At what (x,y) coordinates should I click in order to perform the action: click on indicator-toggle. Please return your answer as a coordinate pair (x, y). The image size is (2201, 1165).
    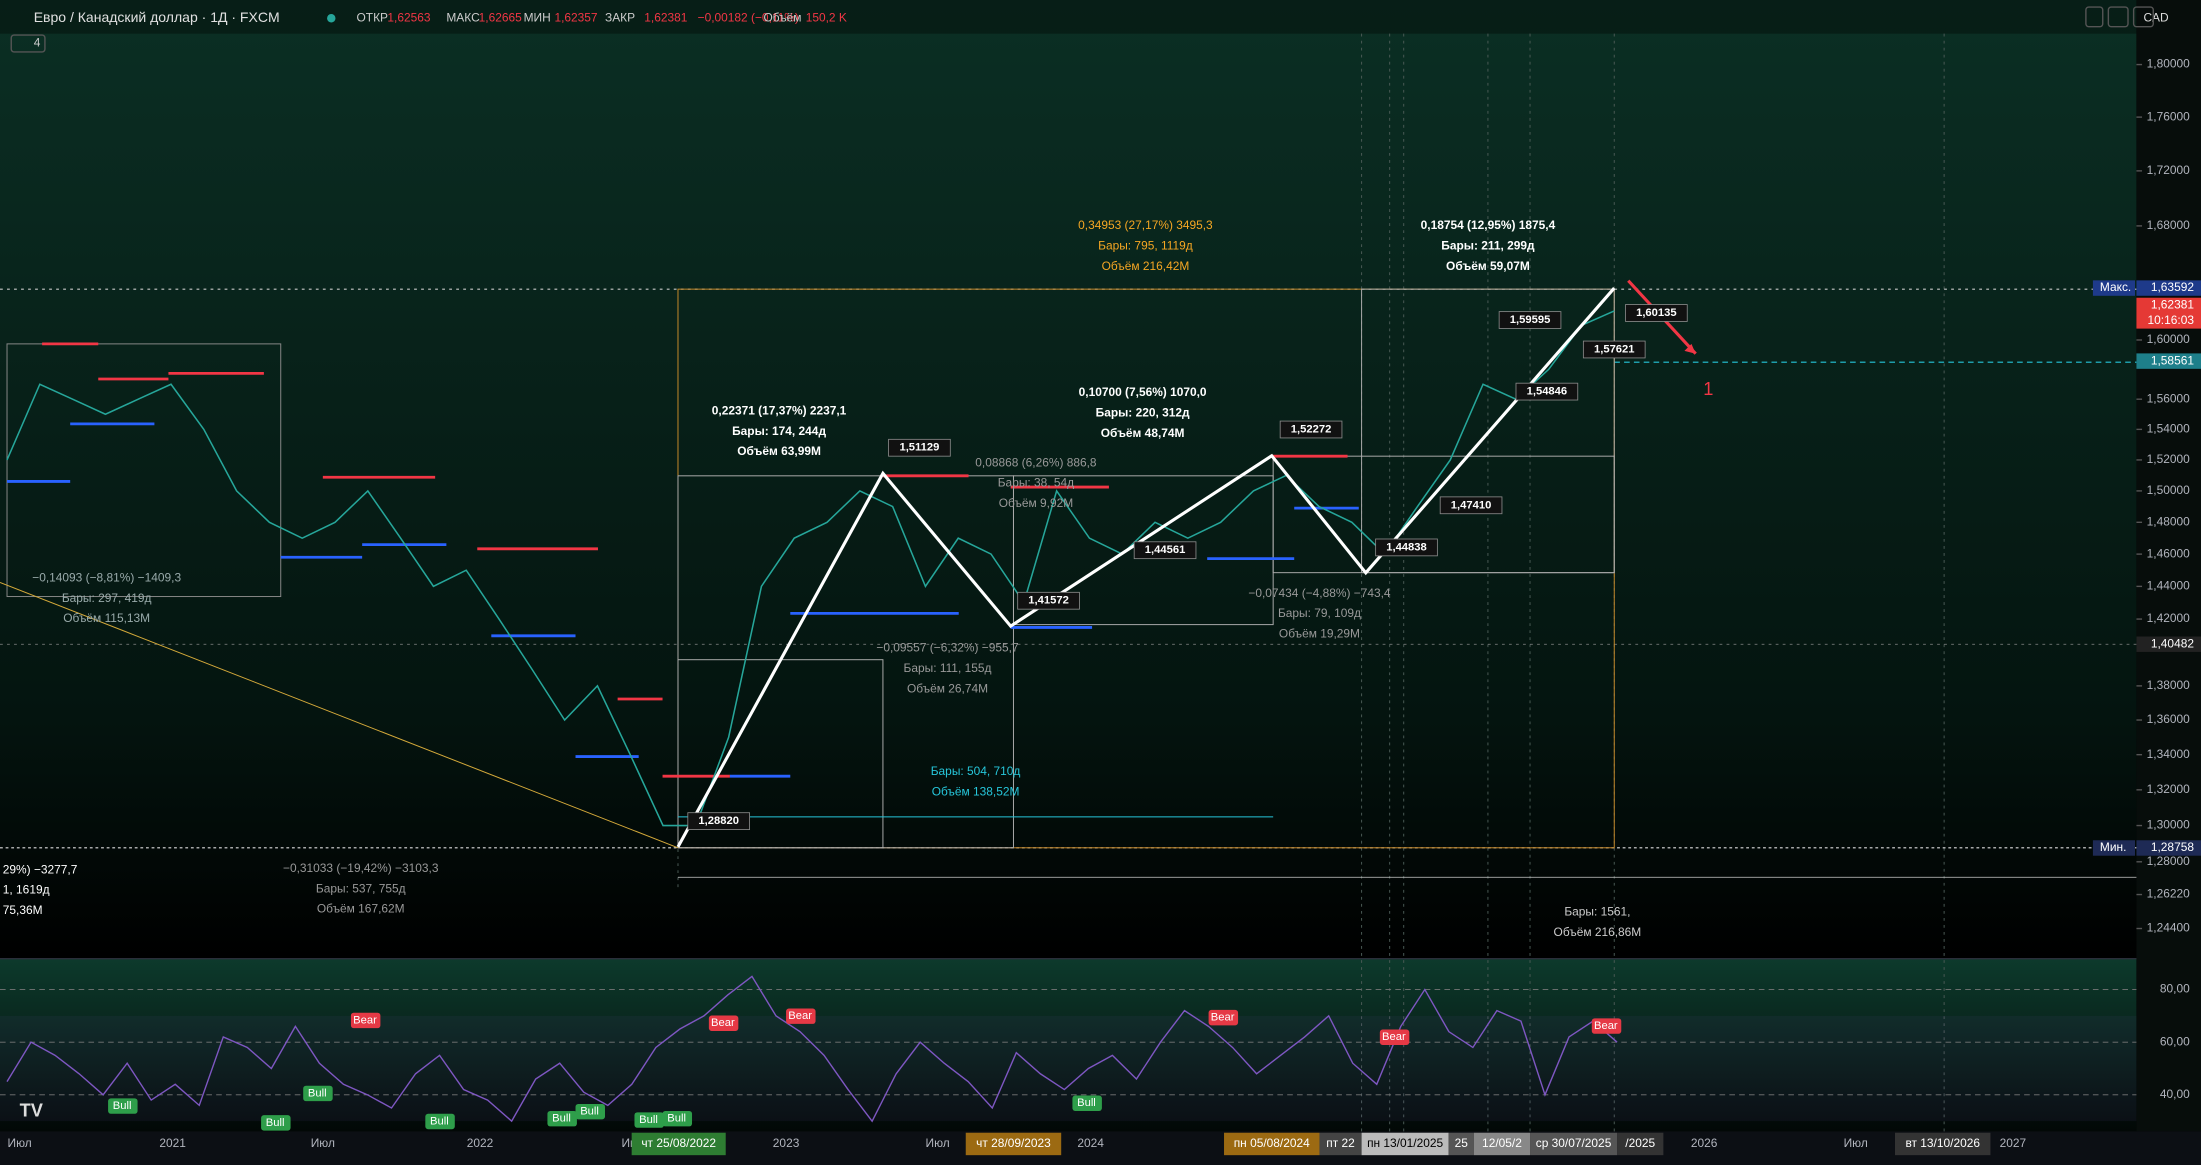
    Looking at the image, I should click on (28, 43).